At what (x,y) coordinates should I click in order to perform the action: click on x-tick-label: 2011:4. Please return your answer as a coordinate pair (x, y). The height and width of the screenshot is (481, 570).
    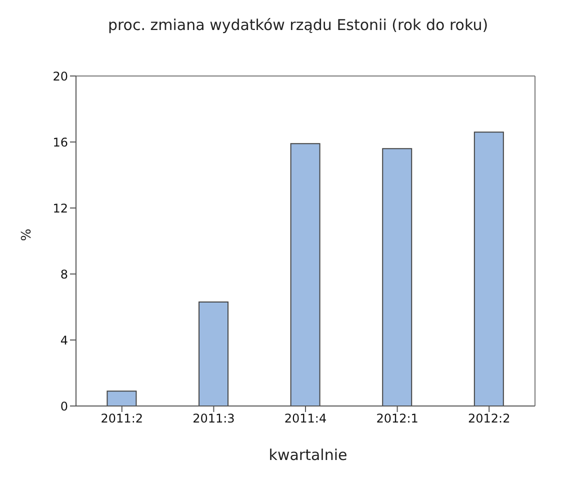
    Looking at the image, I should click on (305, 419).